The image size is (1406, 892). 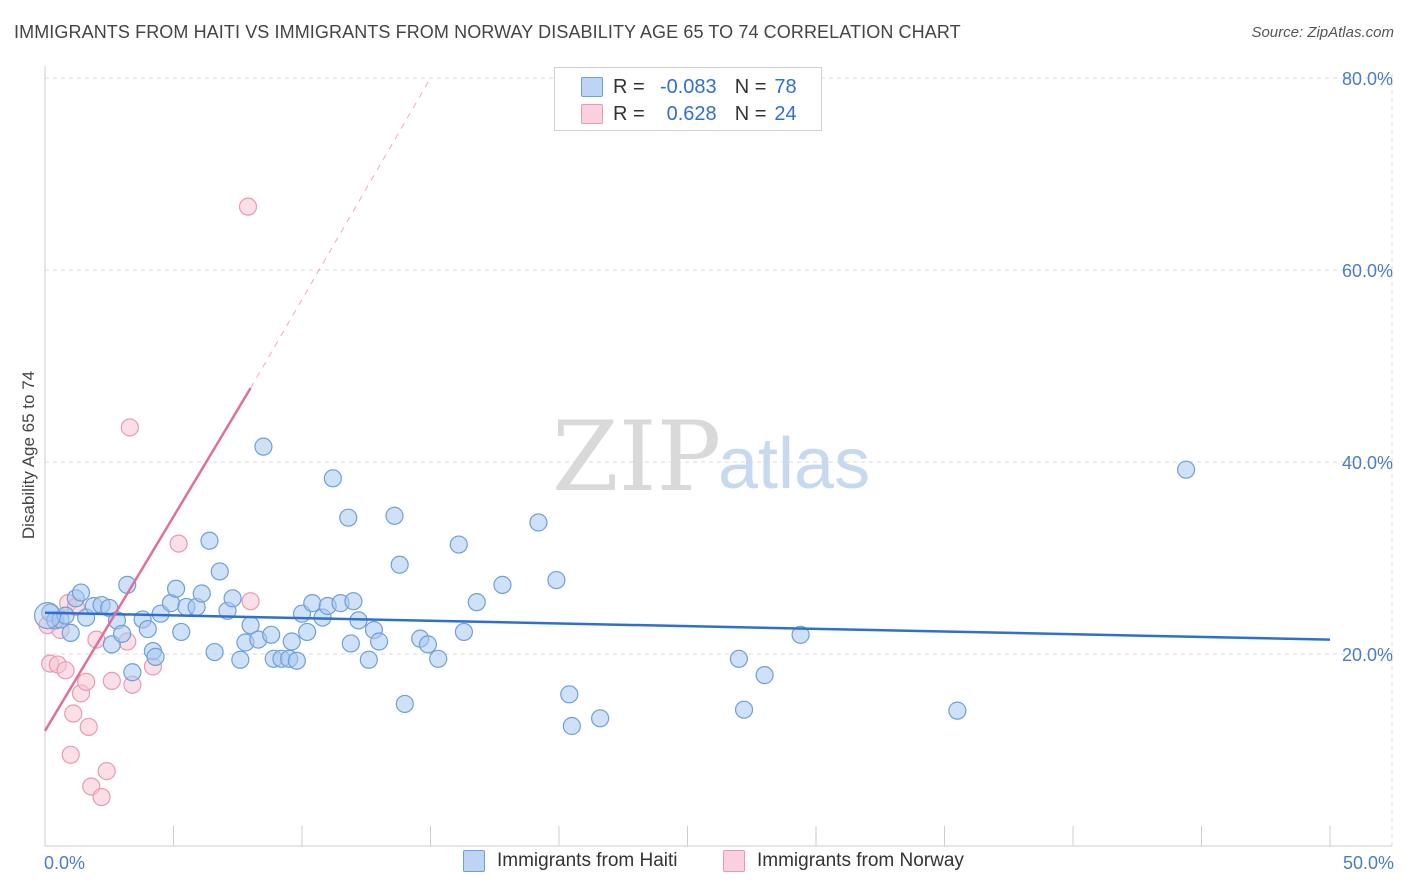 What do you see at coordinates (340, 233) in the screenshot?
I see `norway-trend-extension` at bounding box center [340, 233].